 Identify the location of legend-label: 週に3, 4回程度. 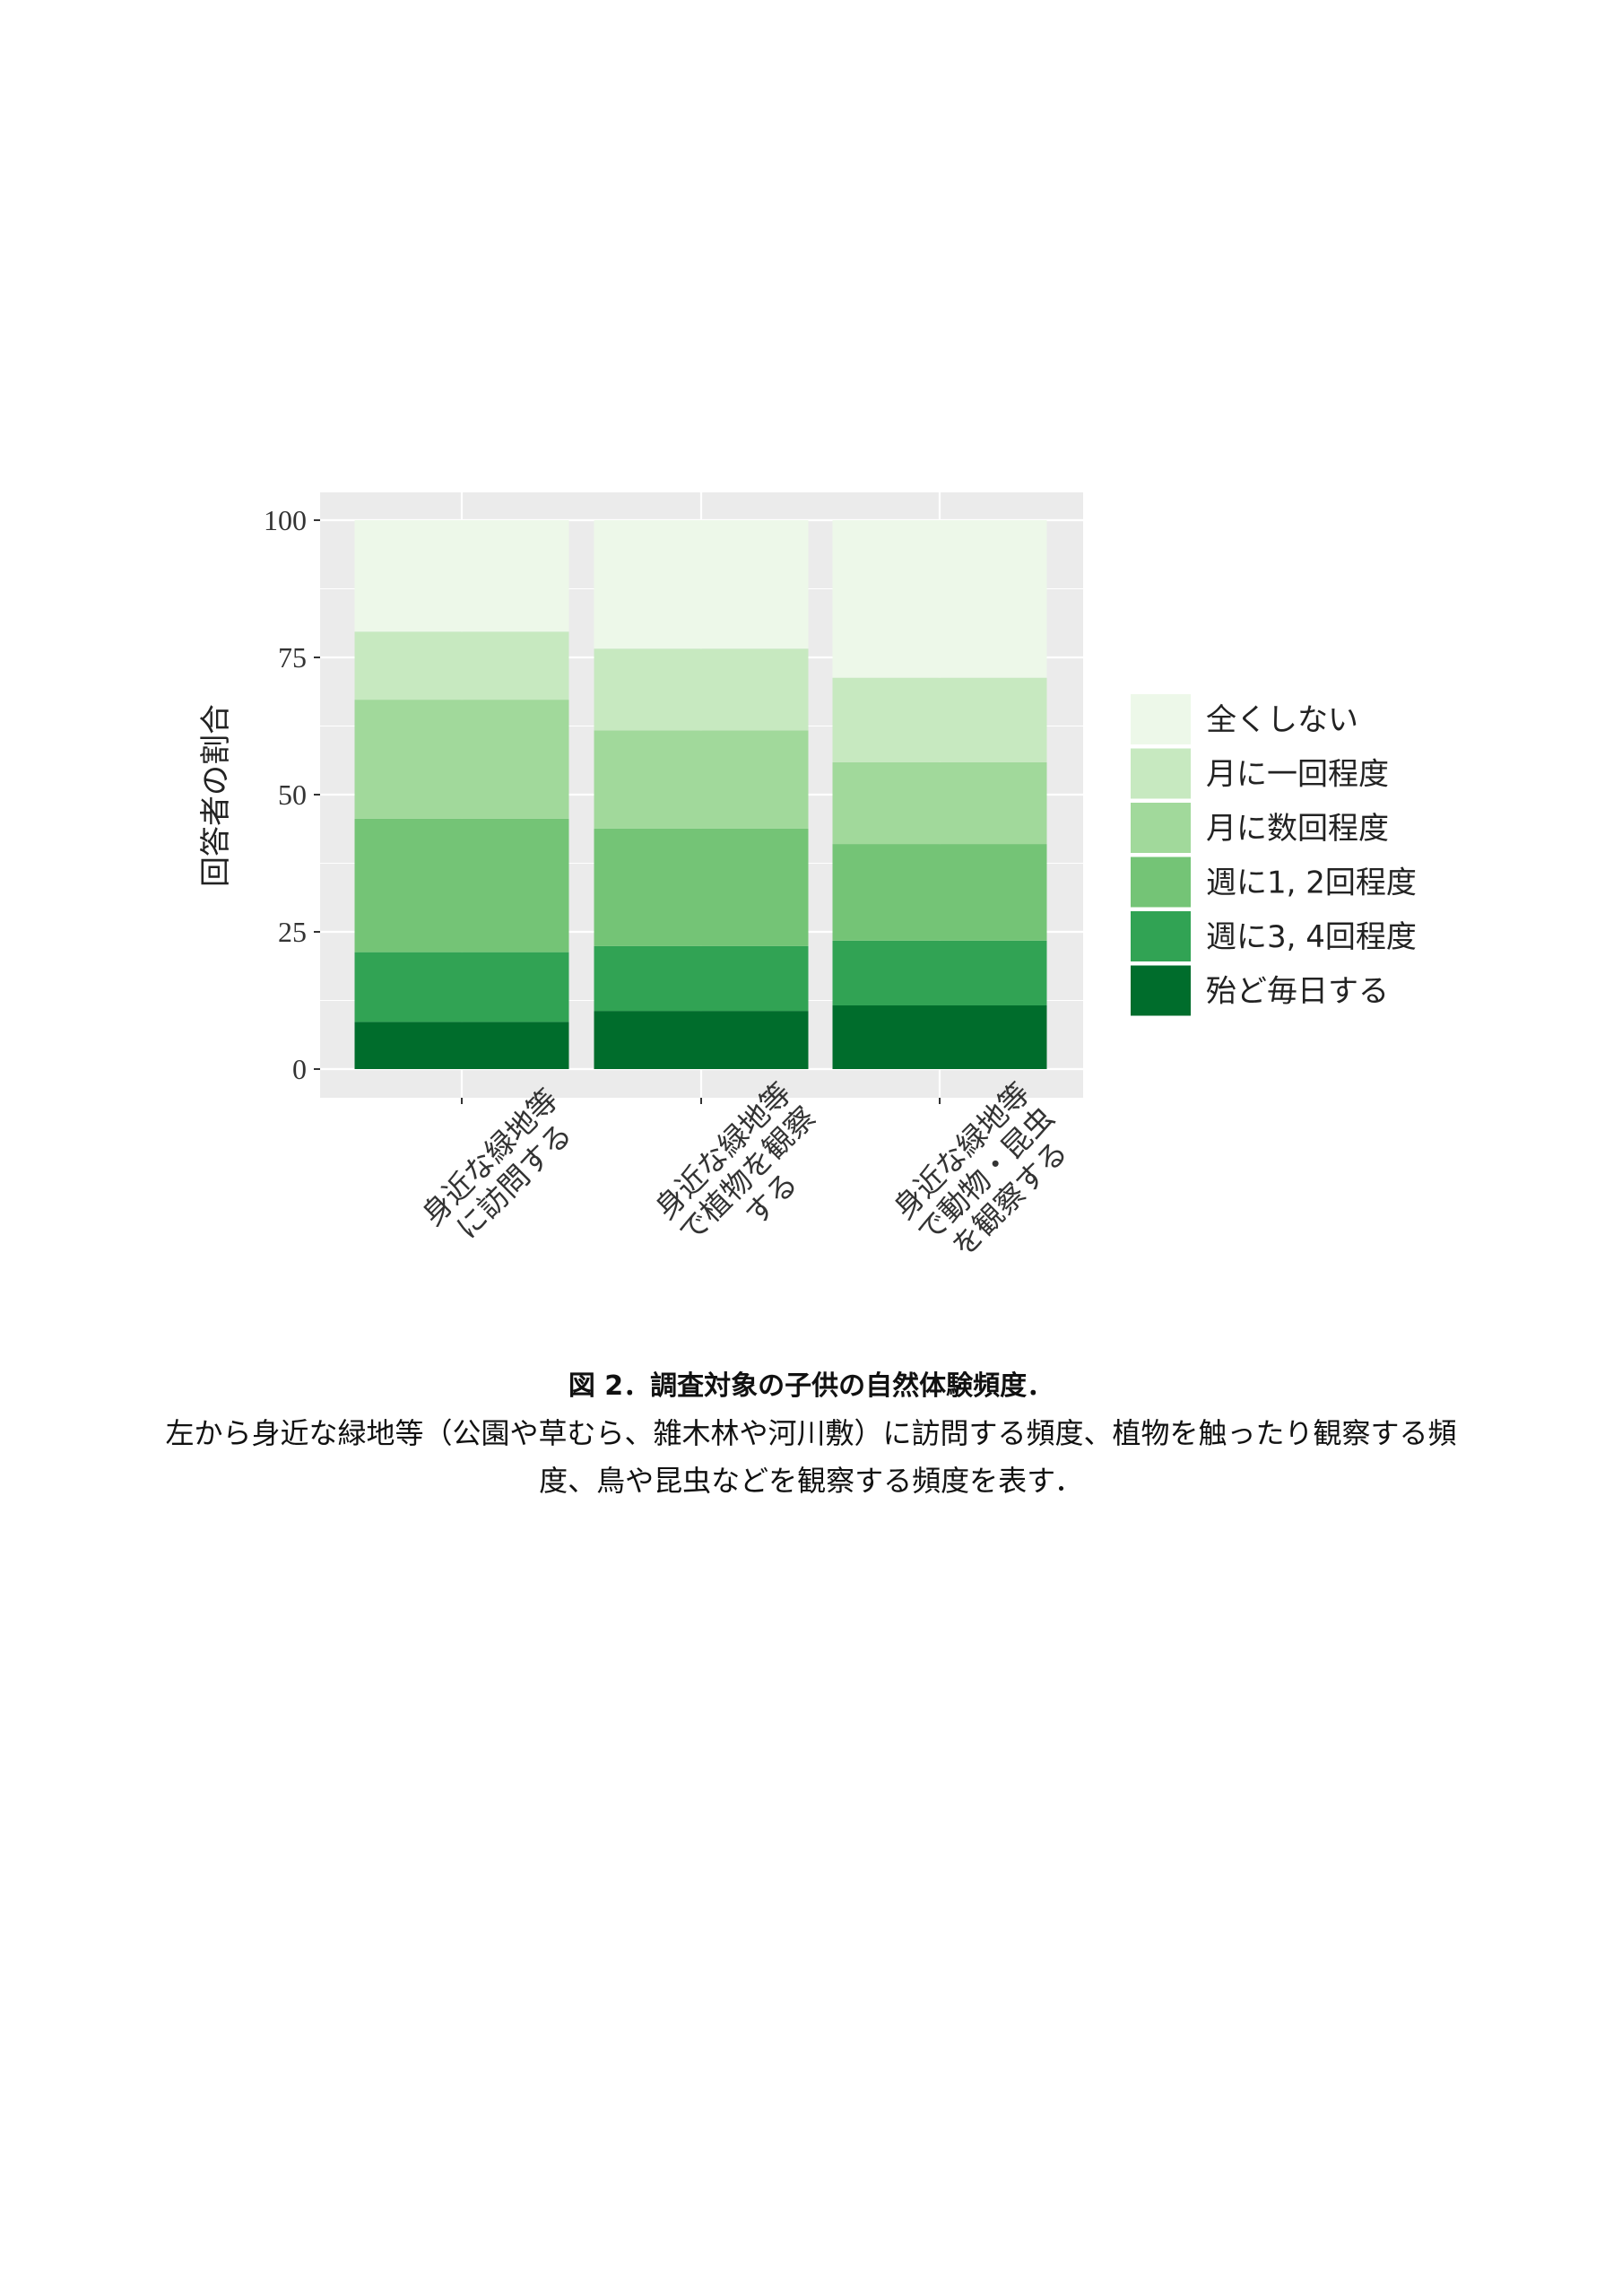
(1311, 937).